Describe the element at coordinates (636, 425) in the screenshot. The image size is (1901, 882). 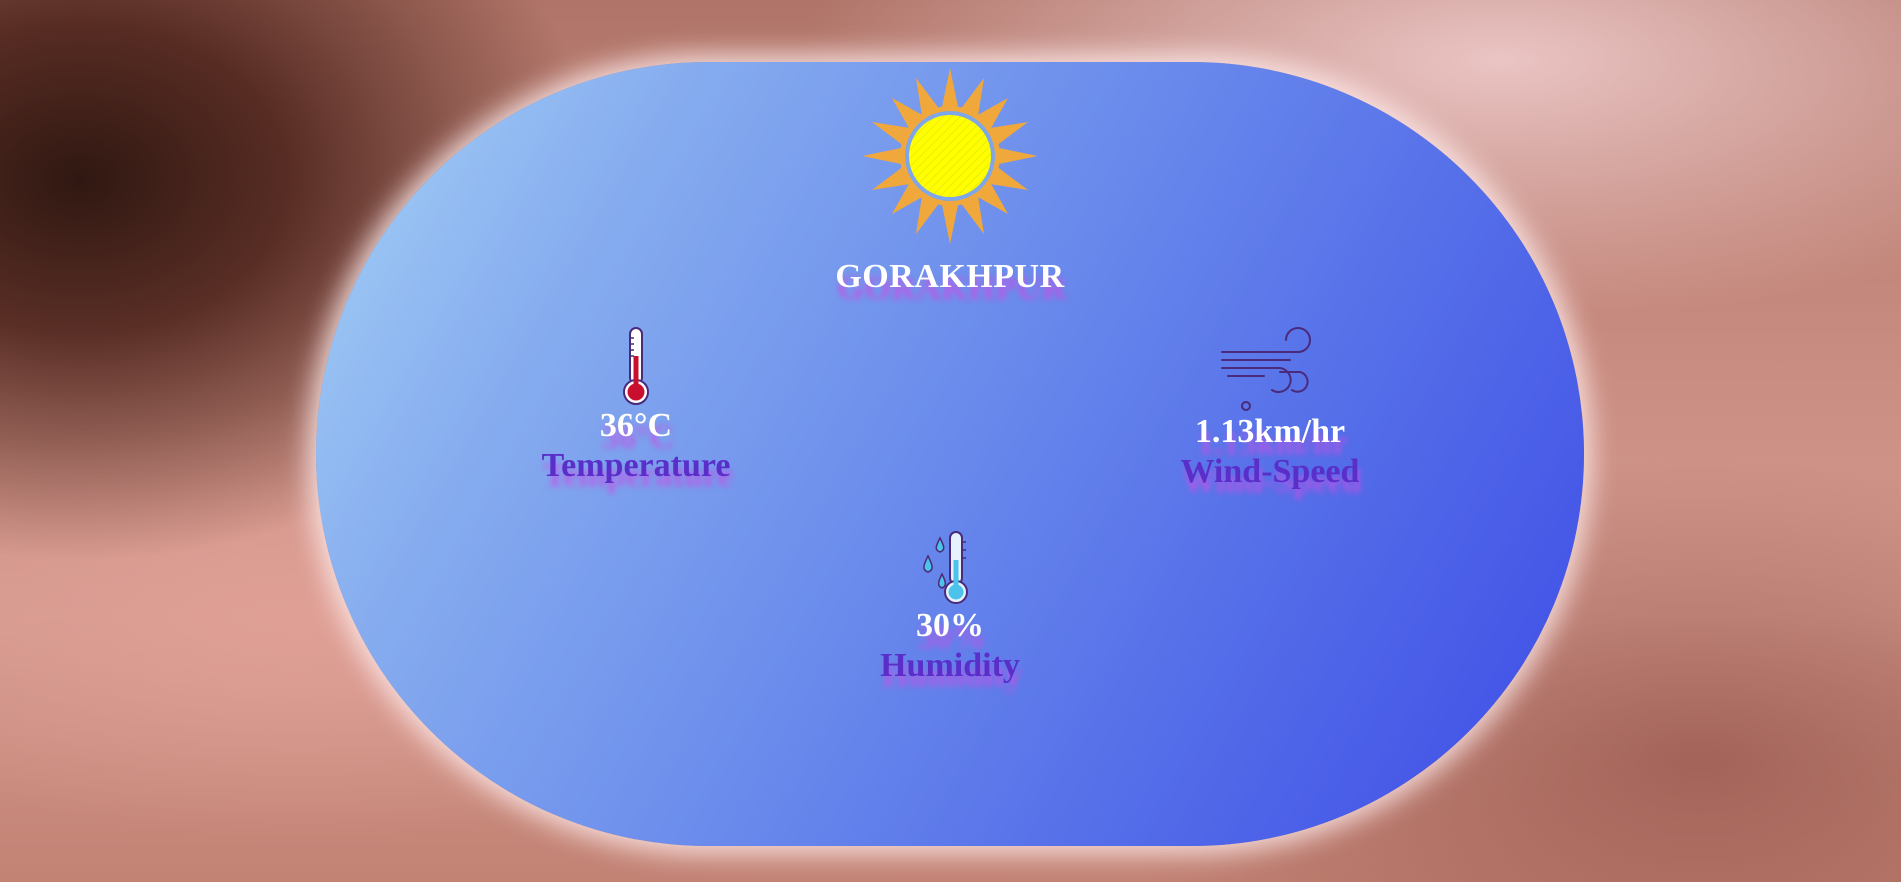
I see `temperature-value: 36°C` at that location.